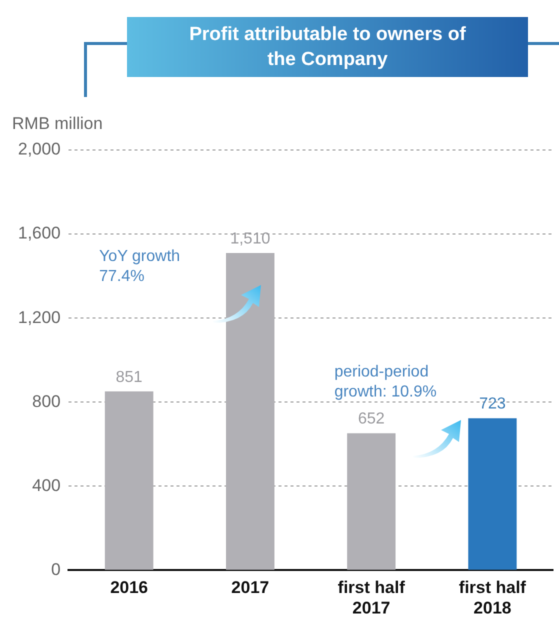 This screenshot has width=559, height=631. I want to click on y-tick-label: 0, so click(56, 569).